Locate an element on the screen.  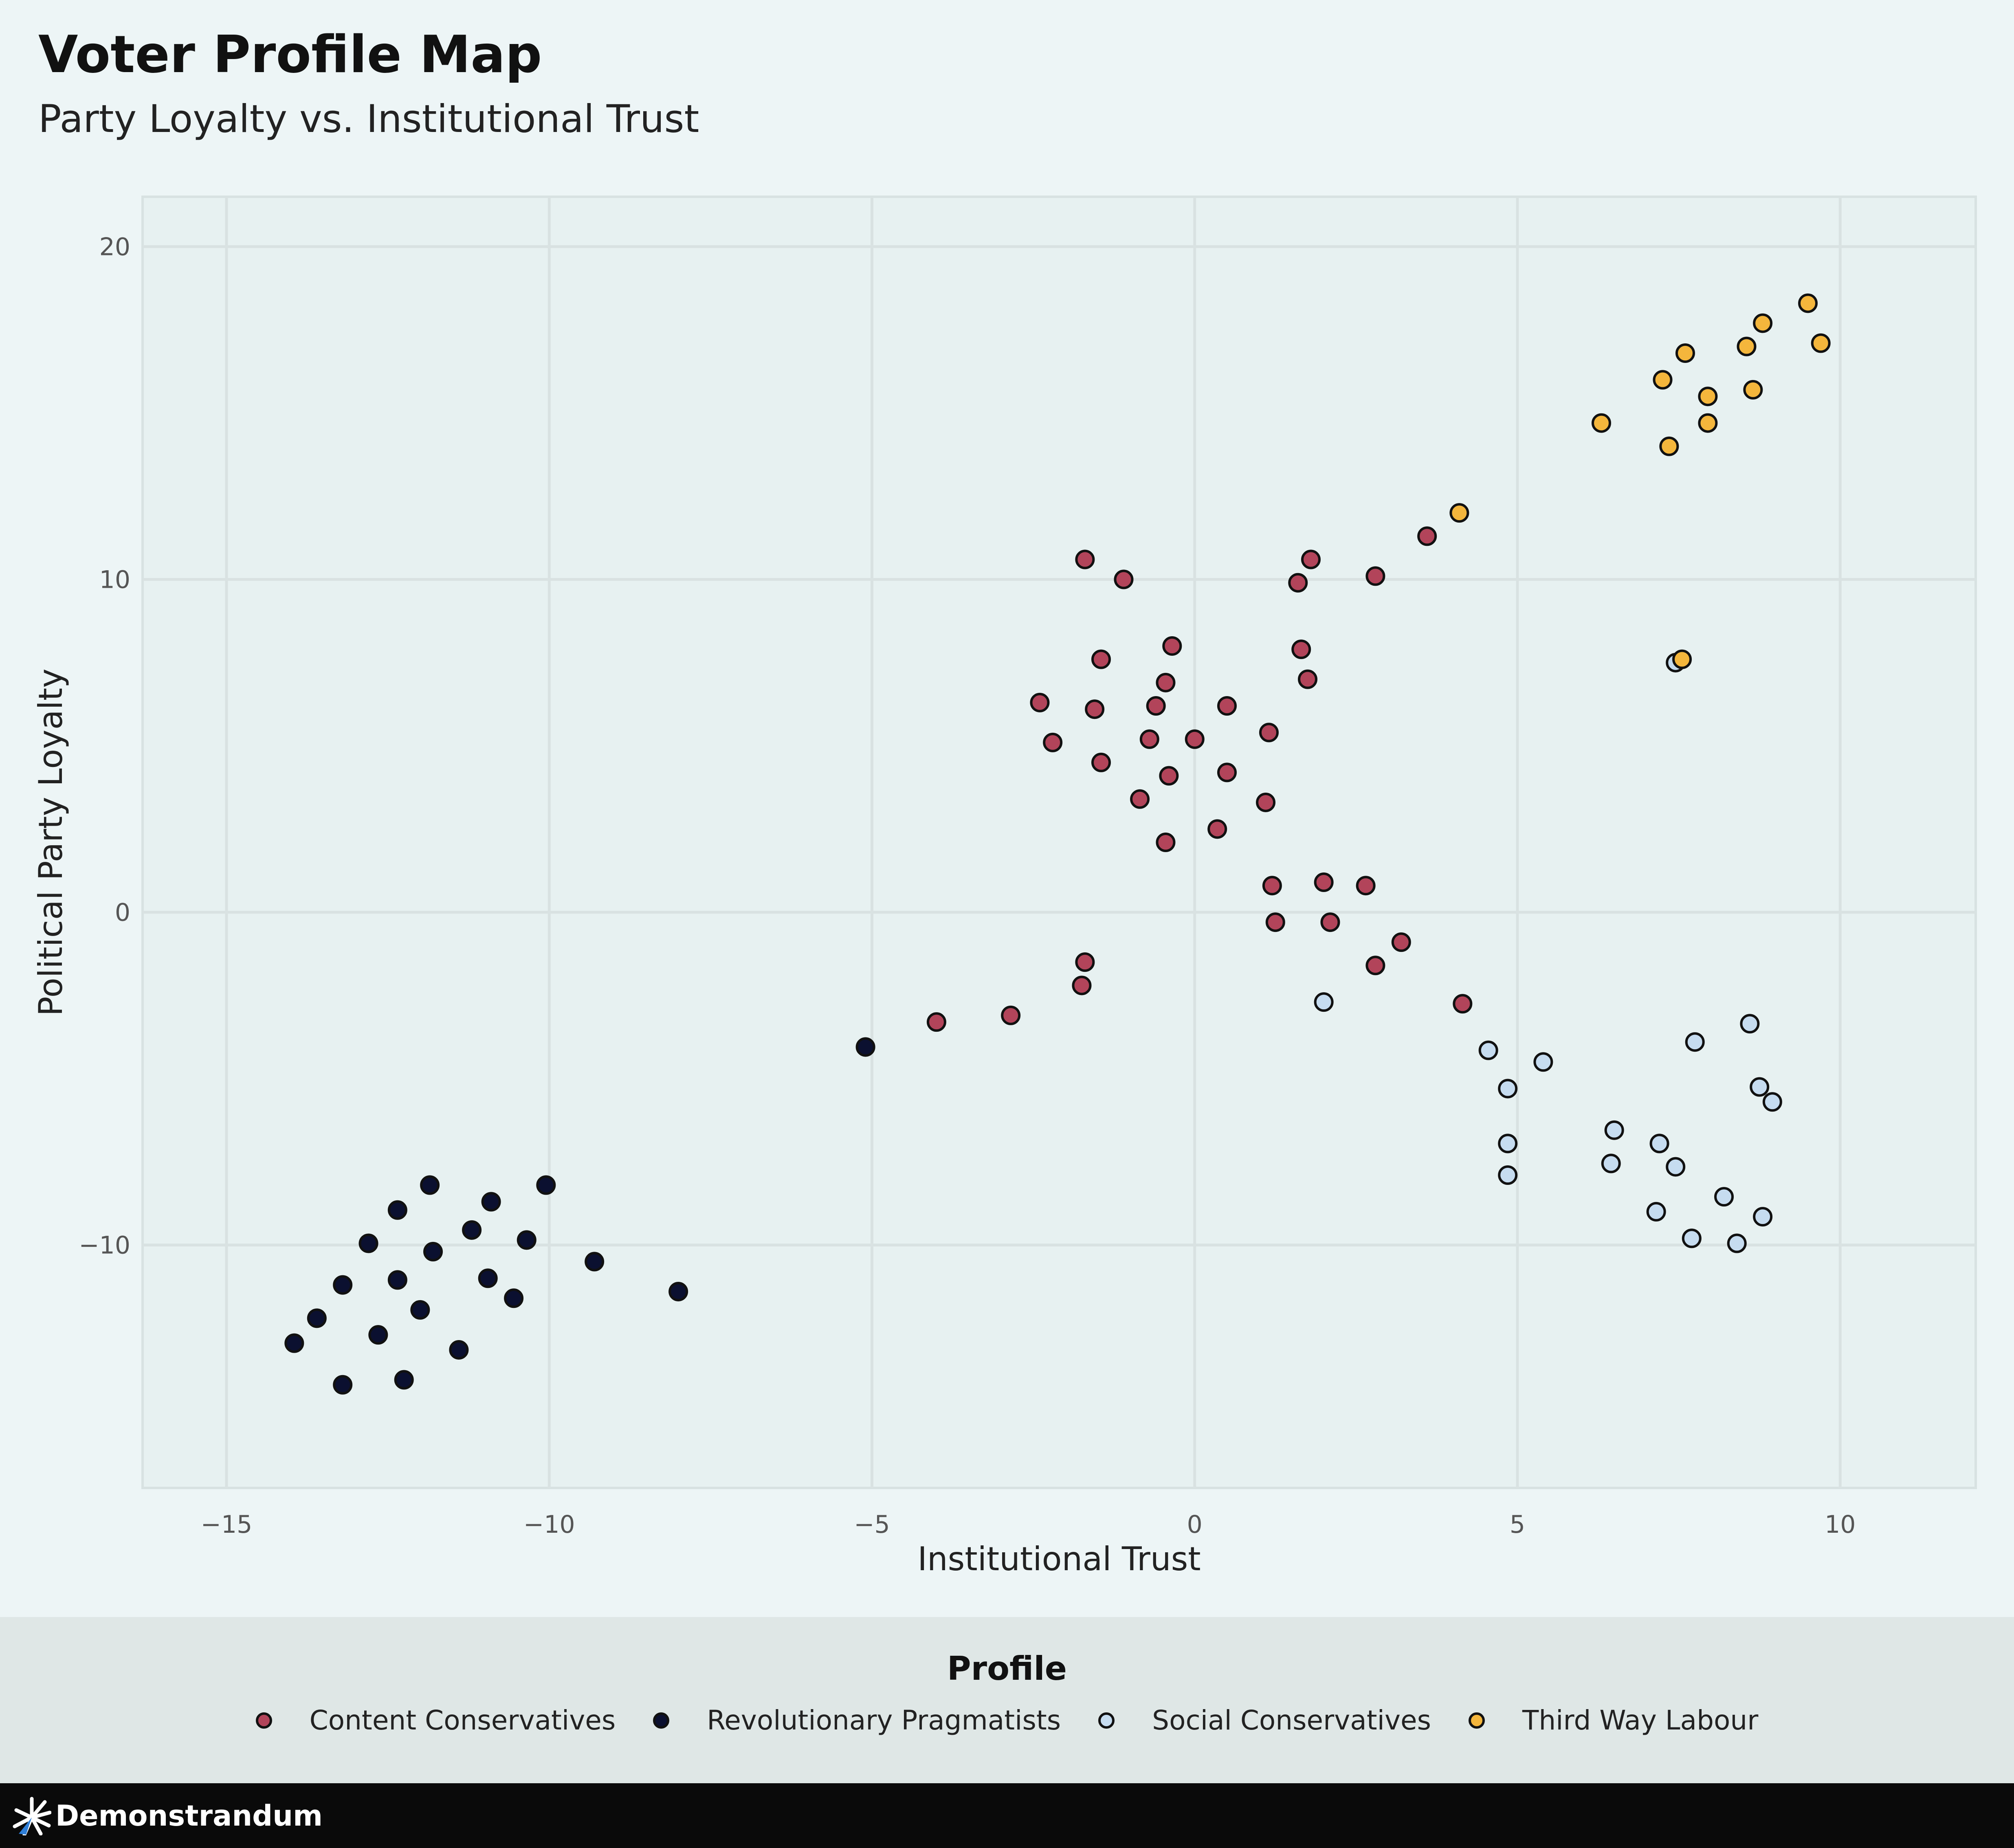
y-axis-title: Political Party Loyalty is located at coordinates (51, 842).